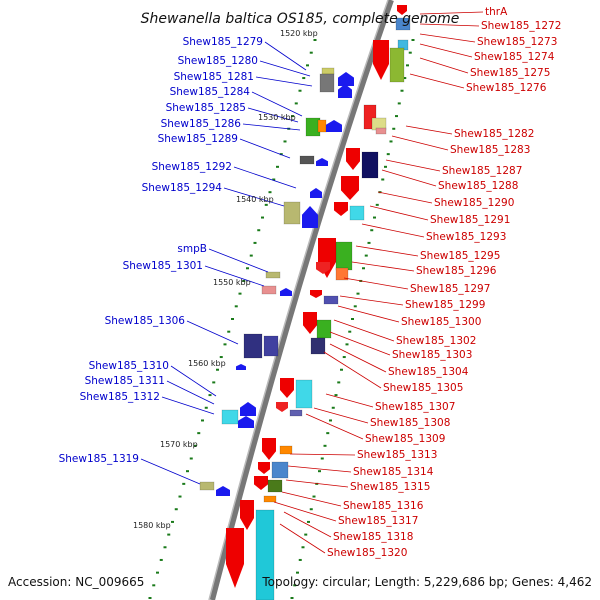  Describe the element at coordinates (373, 537) in the screenshot. I see `gene-label-right: Shew185_1318` at that location.